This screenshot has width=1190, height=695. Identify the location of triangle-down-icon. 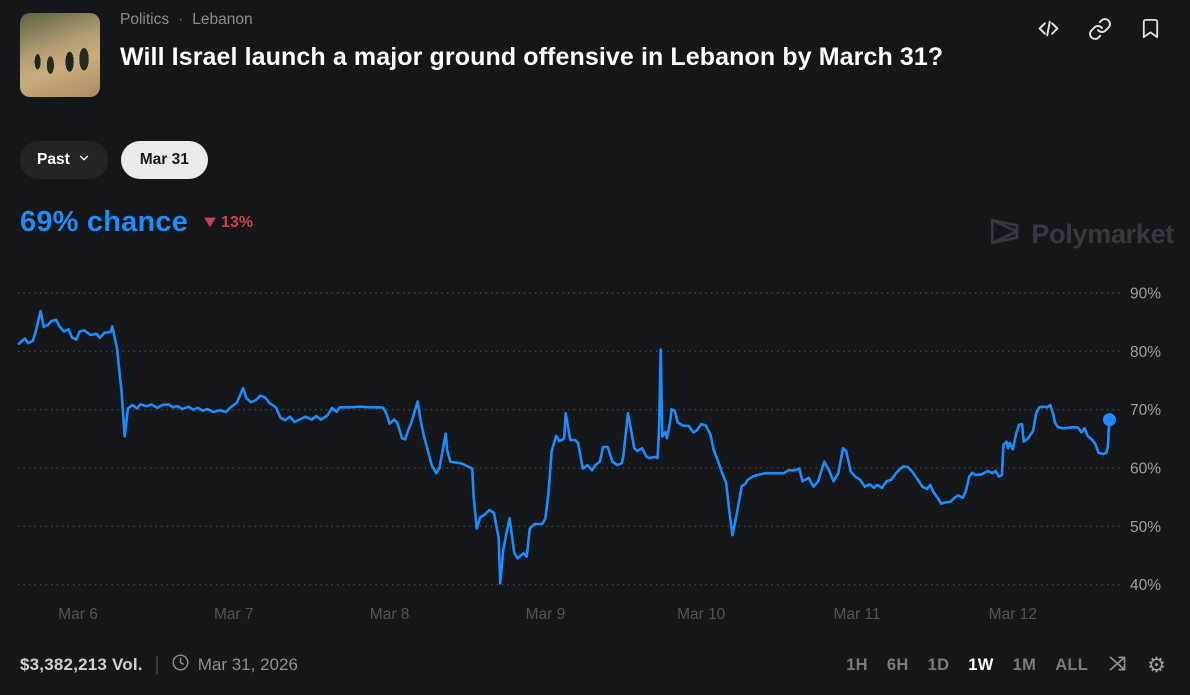
(210, 222).